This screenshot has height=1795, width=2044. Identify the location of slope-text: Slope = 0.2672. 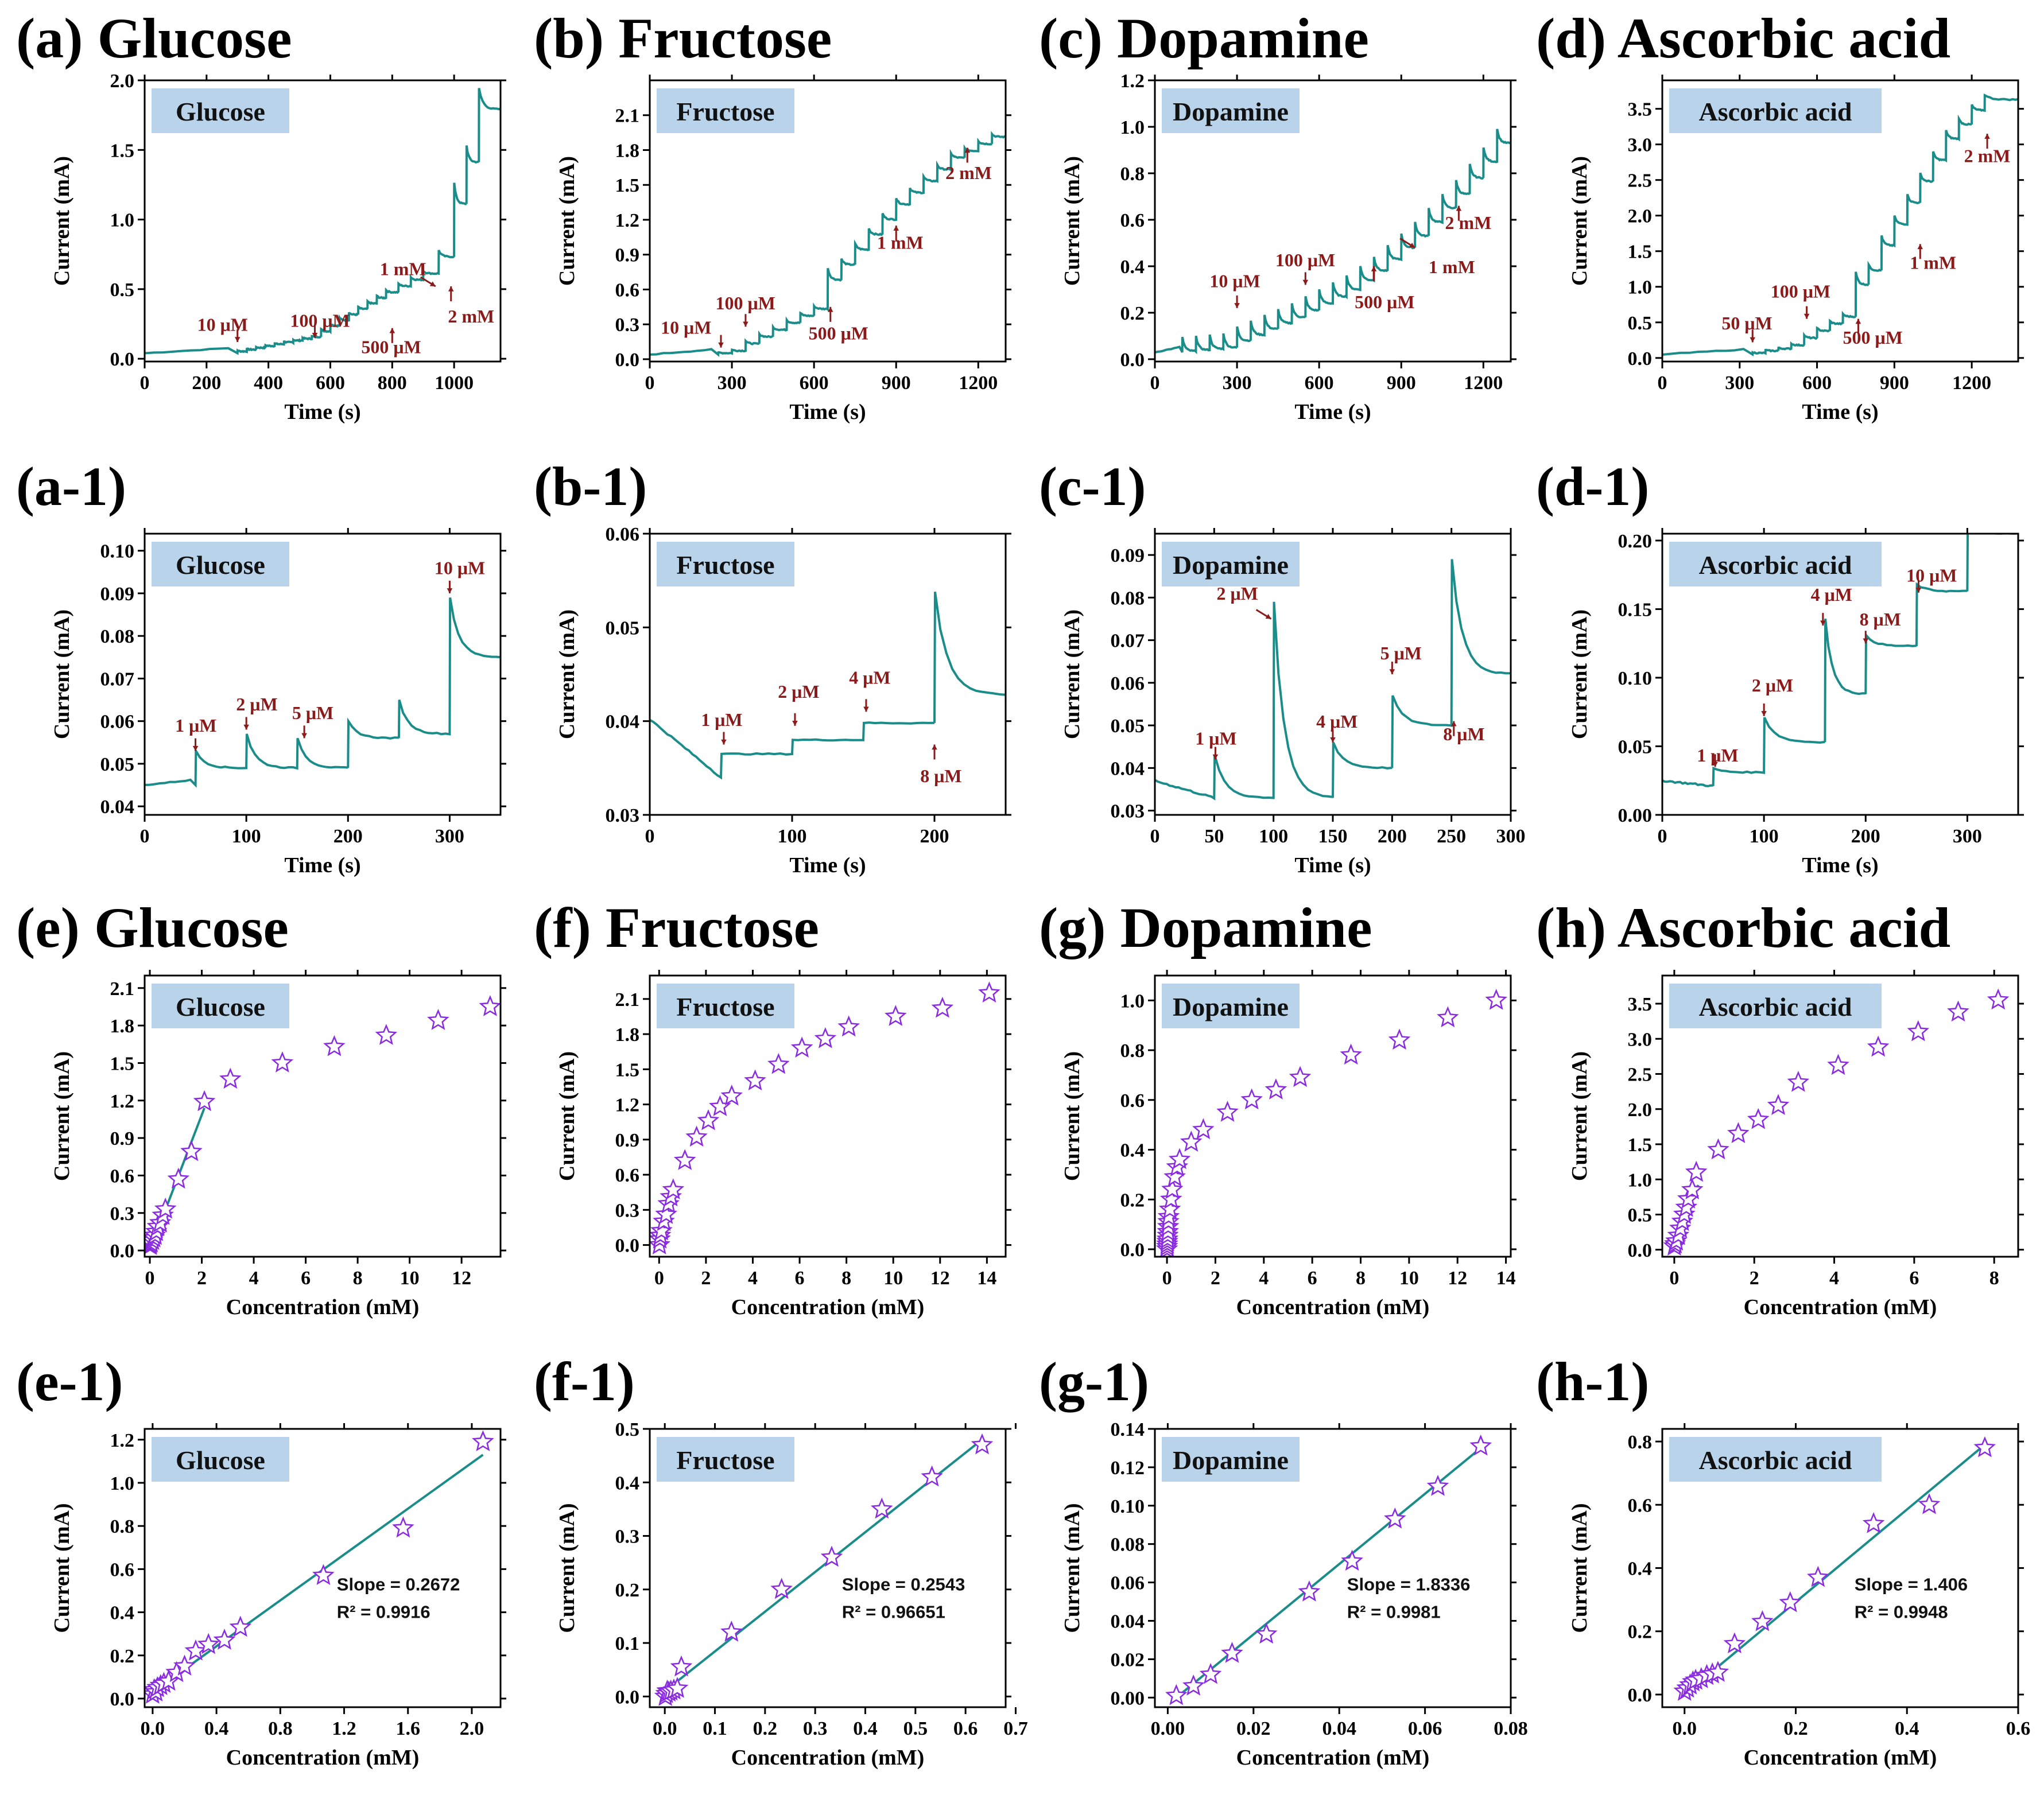
(399, 1584).